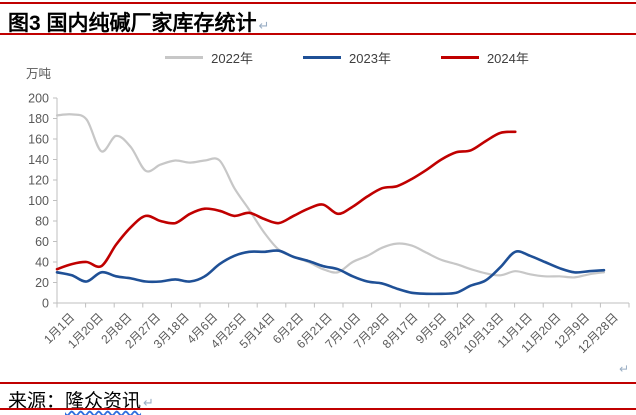 This screenshot has height=415, width=636. I want to click on title-underline-rule, so click(318, 34).